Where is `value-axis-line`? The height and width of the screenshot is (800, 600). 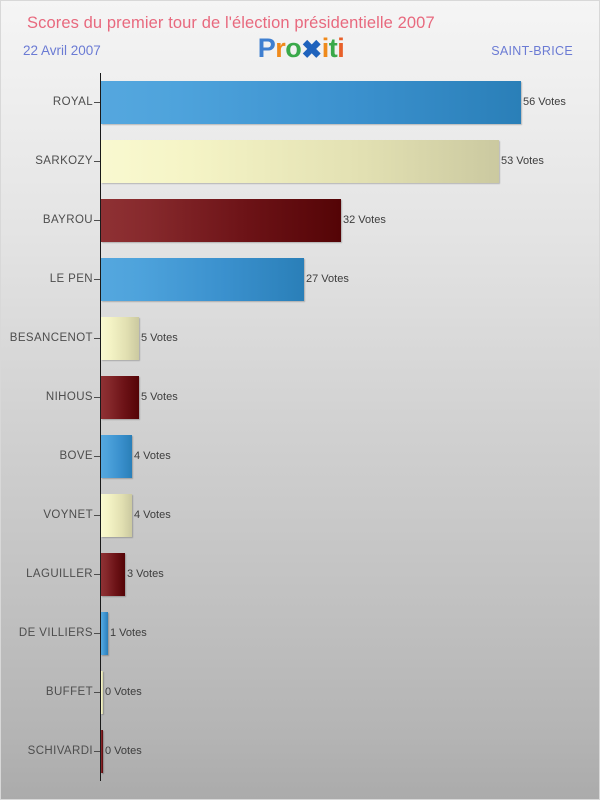 value-axis-line is located at coordinates (100, 427).